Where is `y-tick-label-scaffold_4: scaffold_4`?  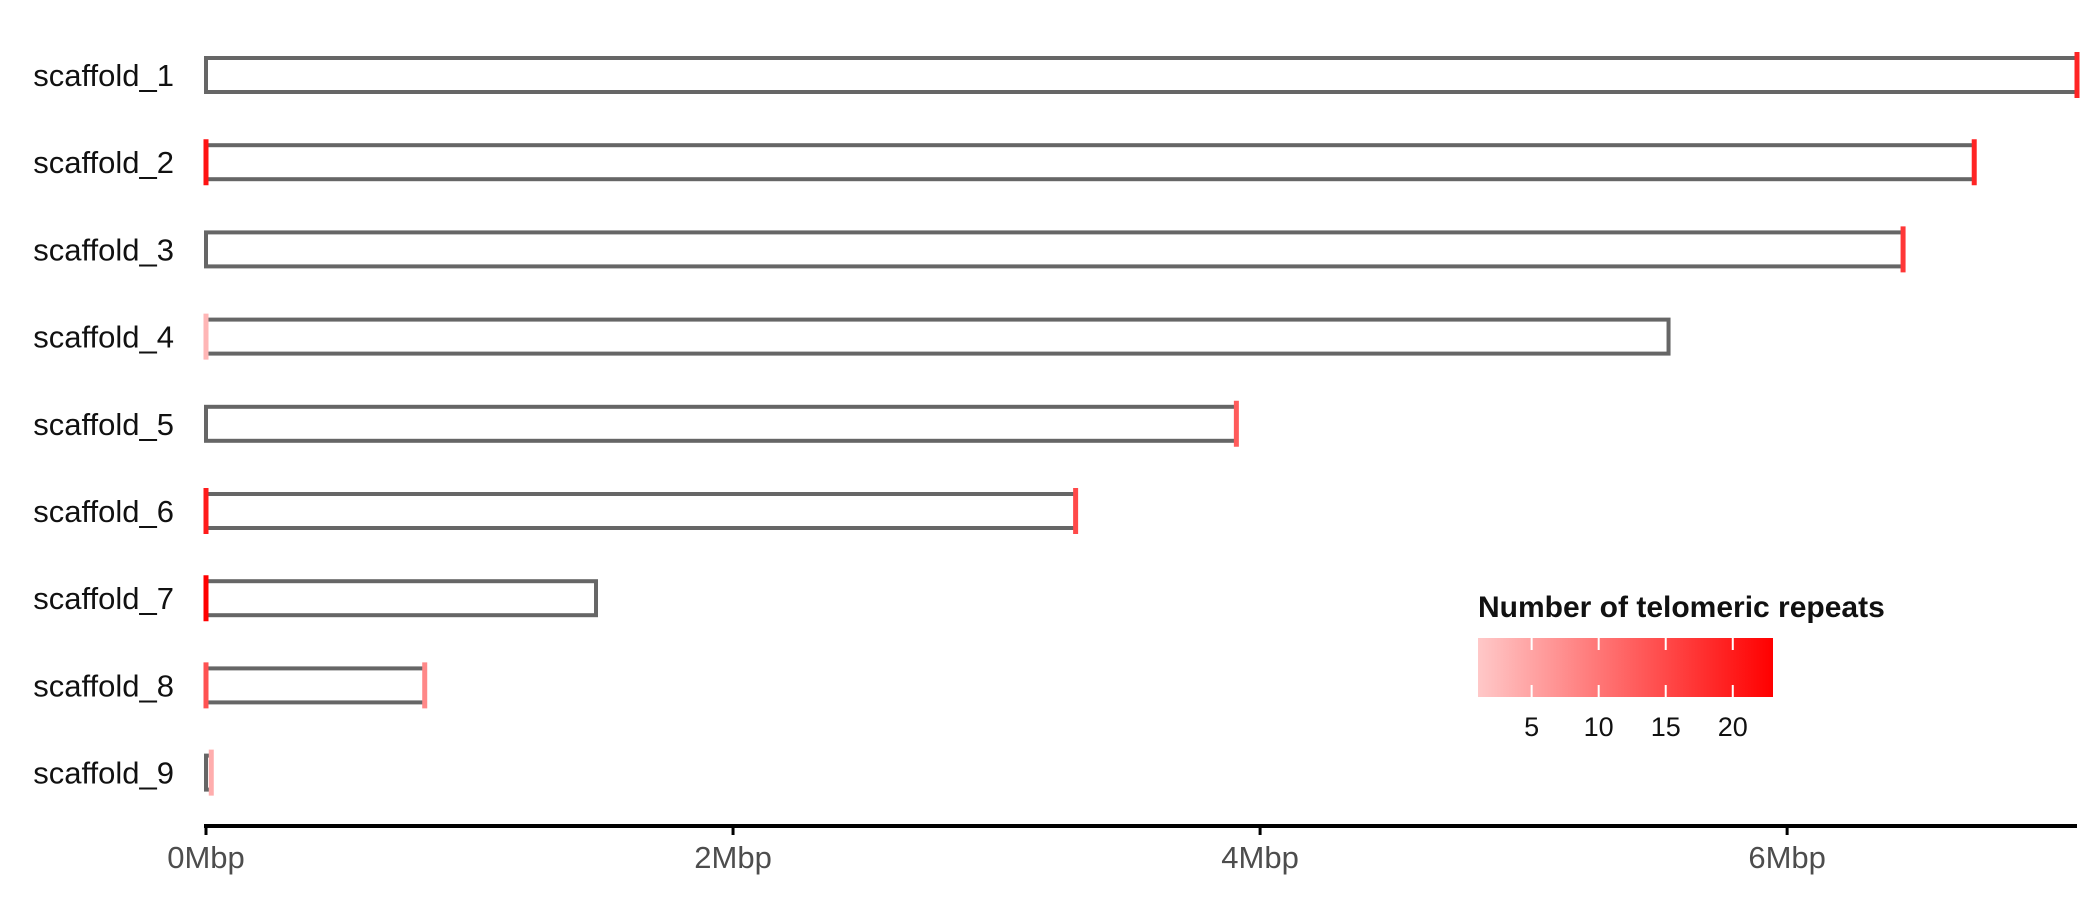 y-tick-label-scaffold_4: scaffold_4 is located at coordinates (103, 337).